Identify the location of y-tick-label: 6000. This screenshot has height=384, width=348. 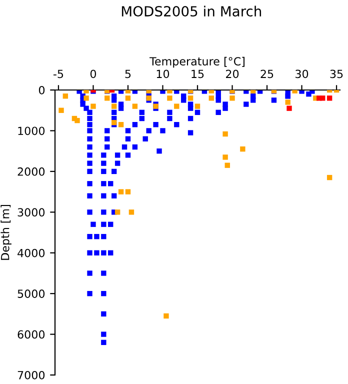
(31, 334).